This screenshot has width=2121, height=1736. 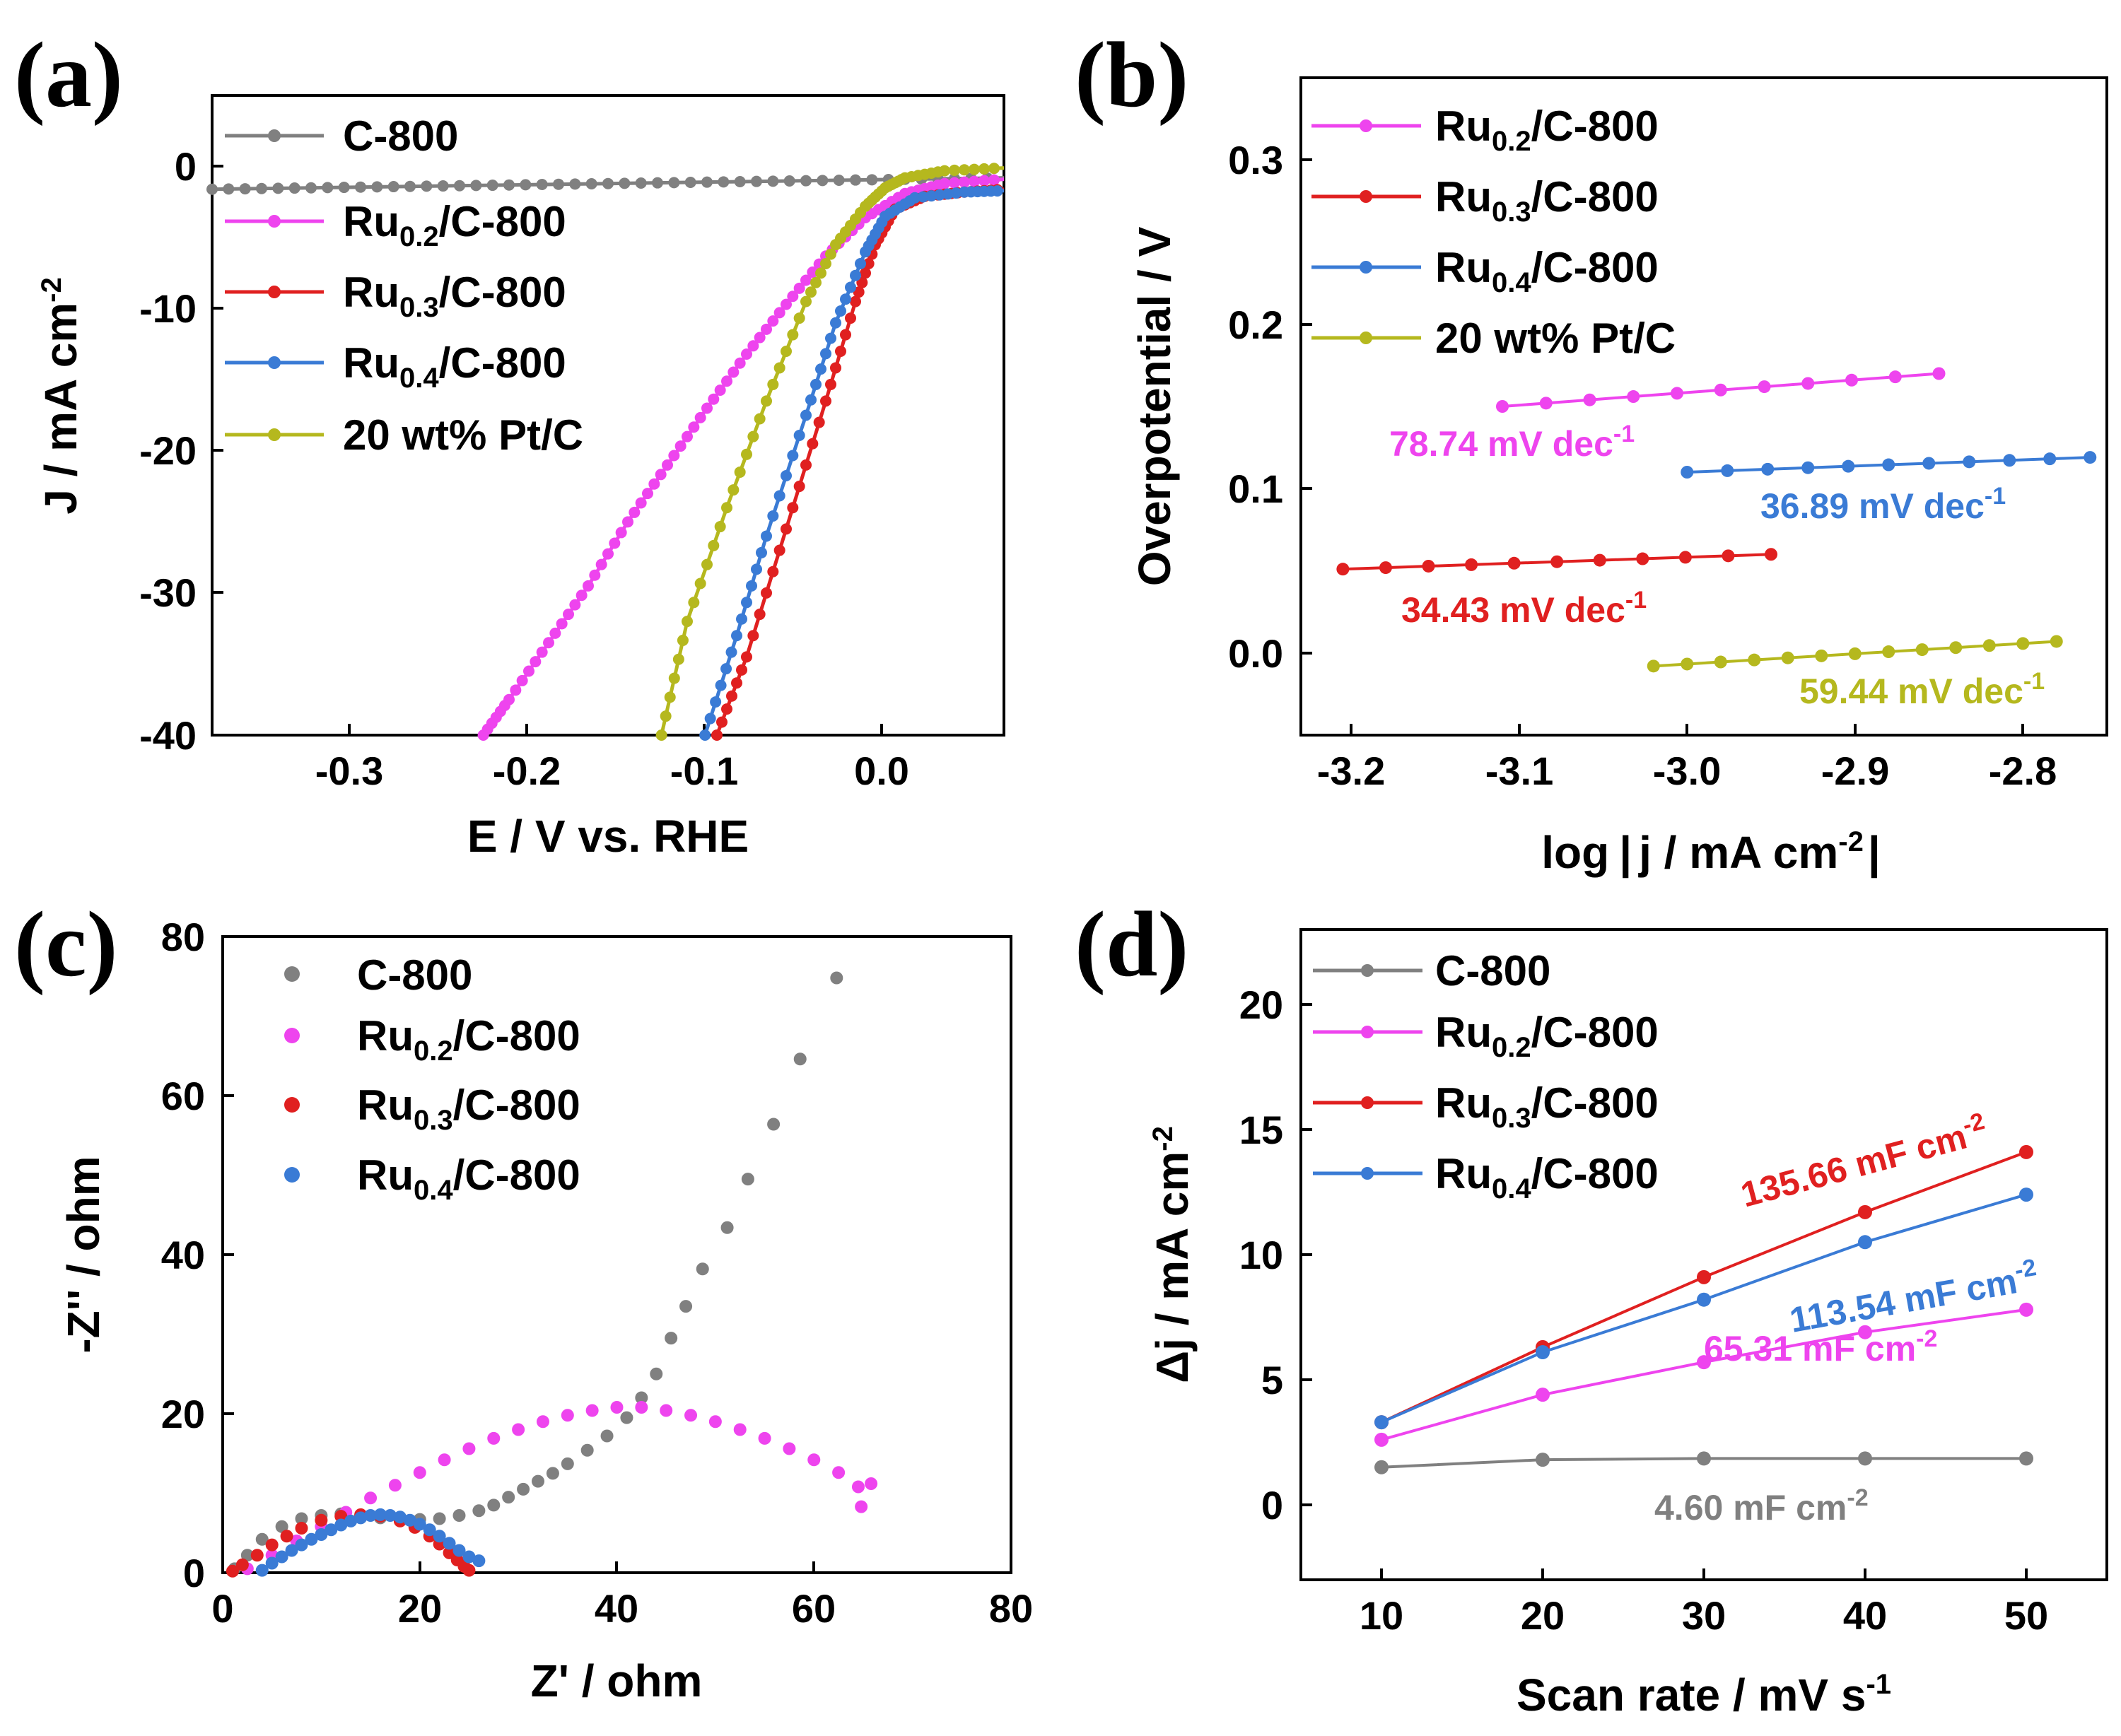 I want to click on panel-a-x-tick-labels: -0.3 -0.2 -0.1 0.0, so click(x=612, y=771).